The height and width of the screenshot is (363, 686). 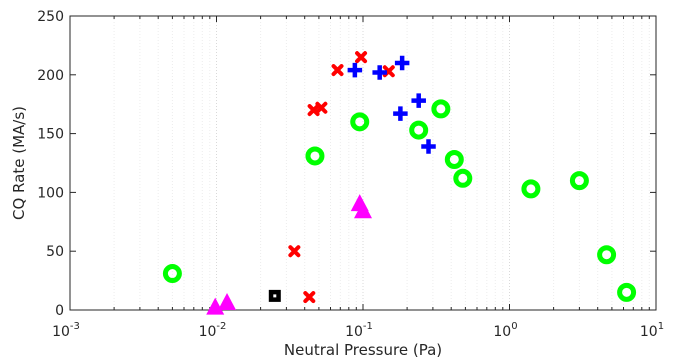 I want to click on square-marker-center, so click(x=275, y=296).